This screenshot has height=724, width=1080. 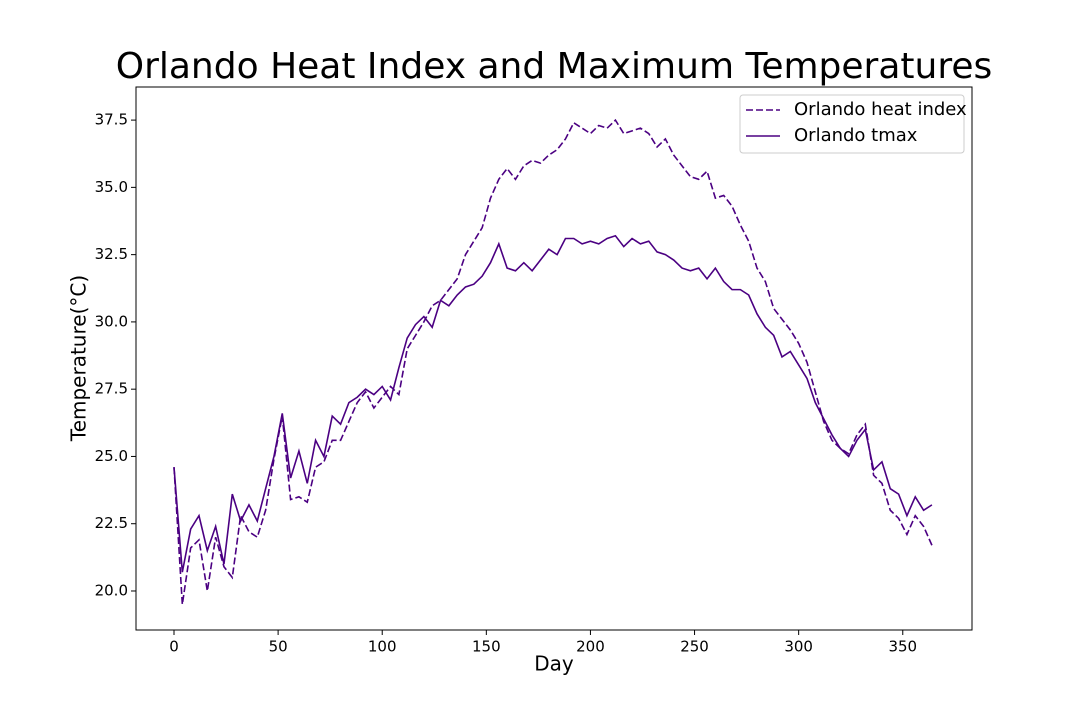 I want to click on y-tick-label: 35.0, so click(x=111, y=187).